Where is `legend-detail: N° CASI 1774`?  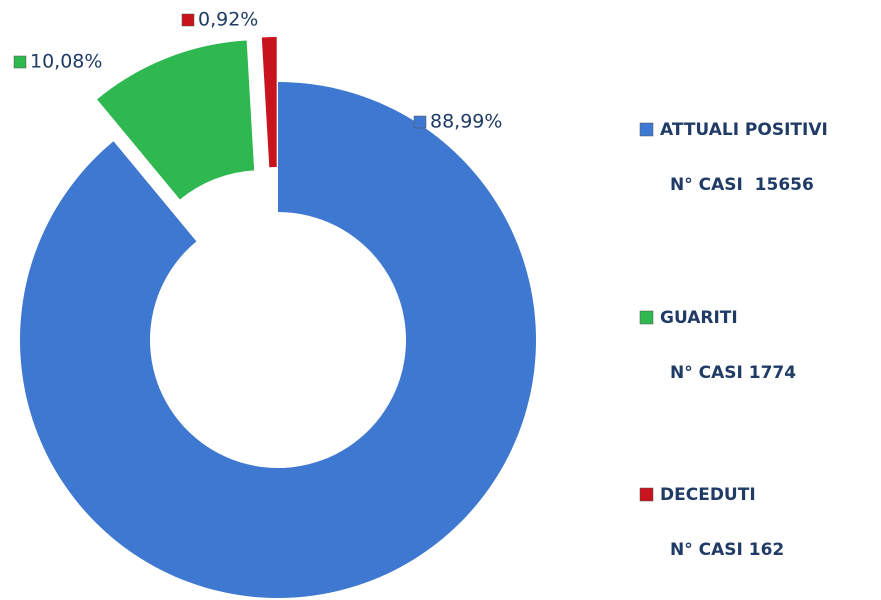
legend-detail: N° CASI 1774 is located at coordinates (733, 373).